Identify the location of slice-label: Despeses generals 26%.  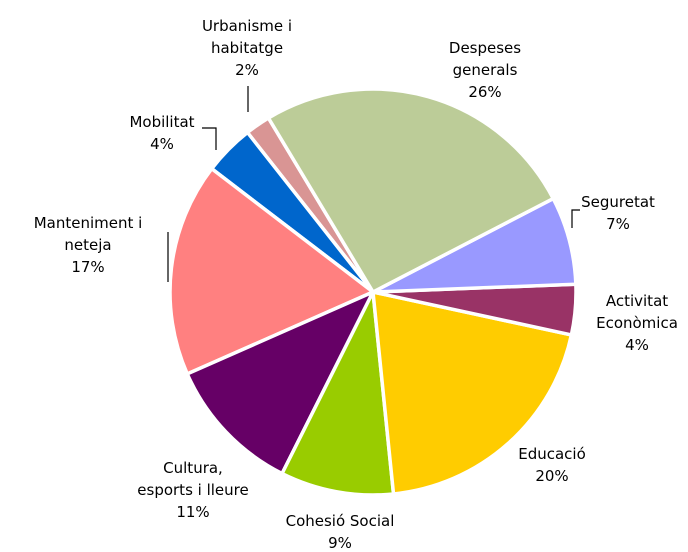
(485, 70).